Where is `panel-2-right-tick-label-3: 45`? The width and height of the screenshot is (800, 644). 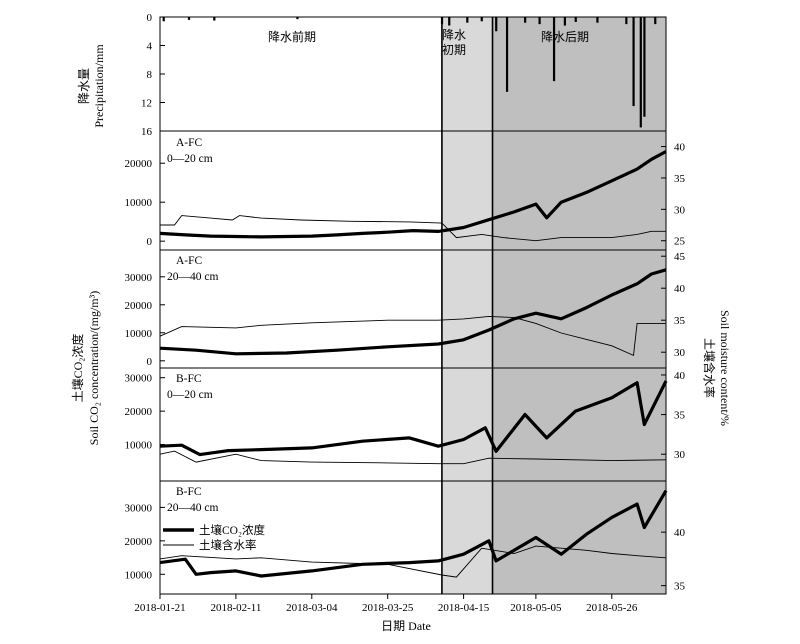
panel-2-right-tick-label-3: 45 is located at coordinates (680, 257).